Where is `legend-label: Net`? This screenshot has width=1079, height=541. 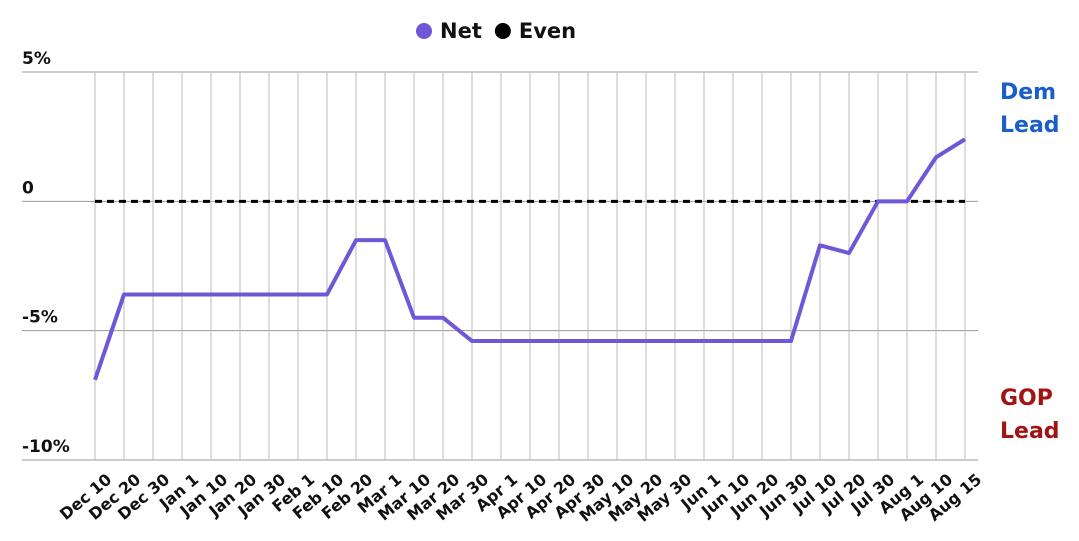
legend-label: Net is located at coordinates (461, 31).